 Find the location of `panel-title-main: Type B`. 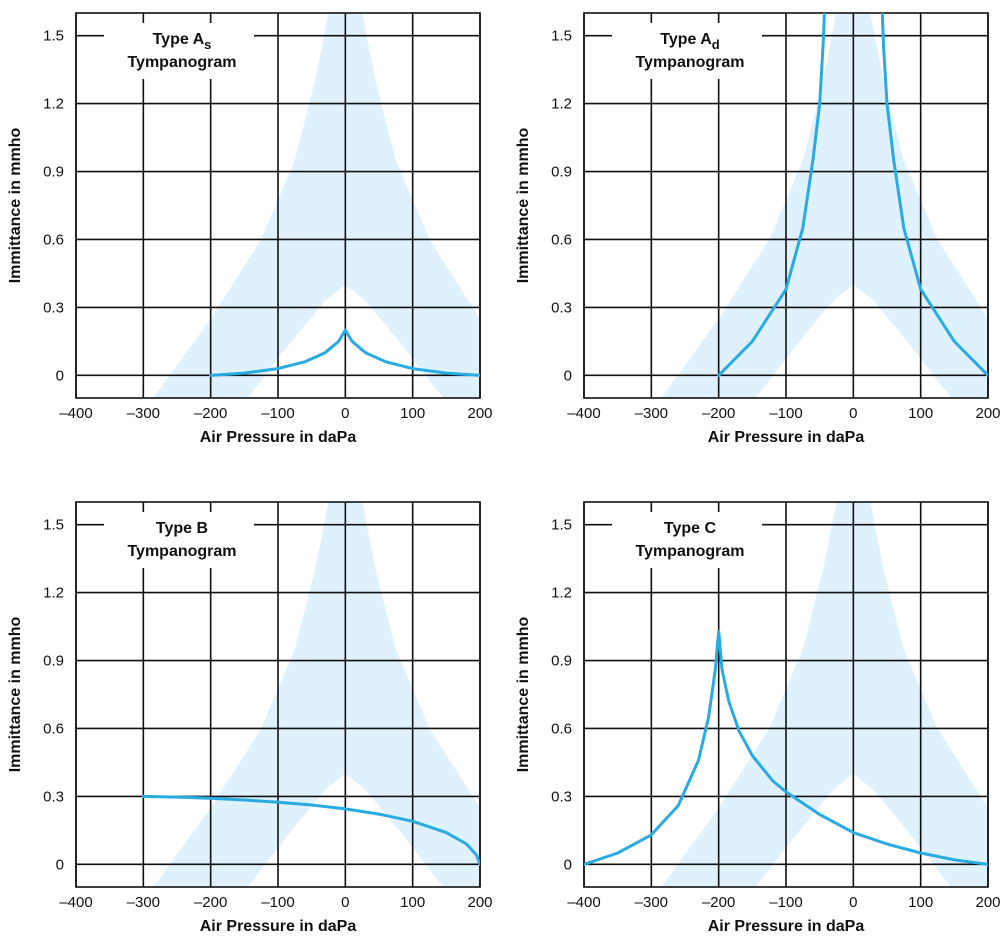

panel-title-main: Type B is located at coordinates (182, 528).